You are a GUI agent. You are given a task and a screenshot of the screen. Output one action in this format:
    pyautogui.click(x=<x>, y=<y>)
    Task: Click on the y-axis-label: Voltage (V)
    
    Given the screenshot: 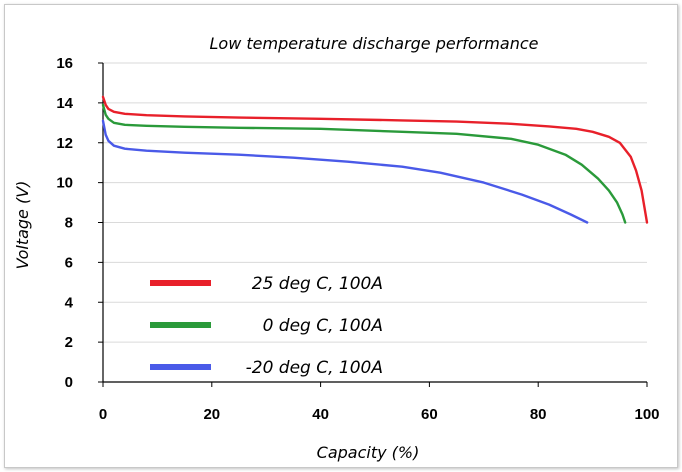 What is the action you would take?
    pyautogui.click(x=22, y=225)
    